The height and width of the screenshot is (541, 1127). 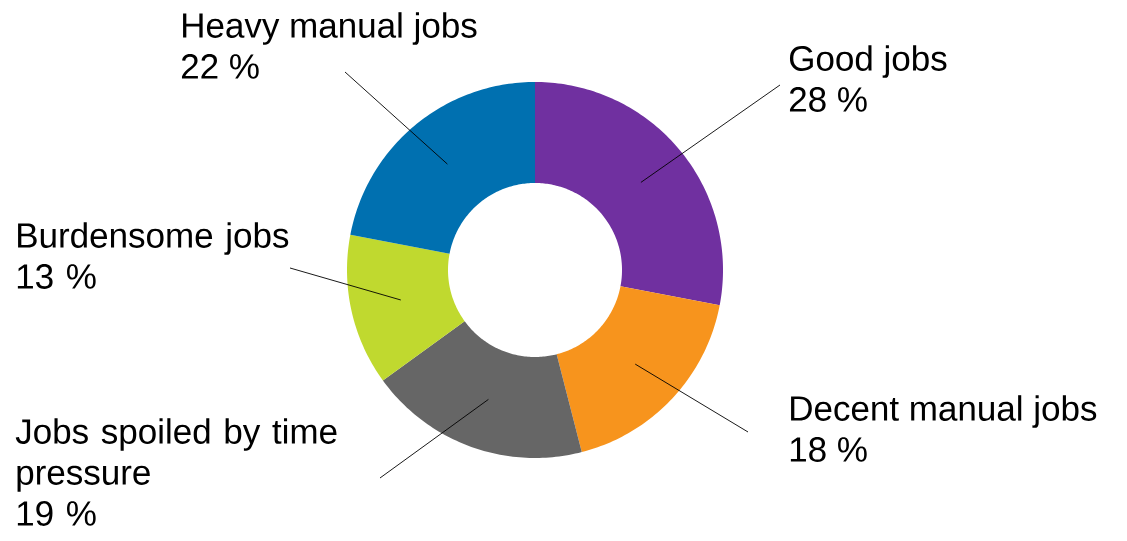 I want to click on slice-label: Decent manual jobs, so click(x=944, y=411).